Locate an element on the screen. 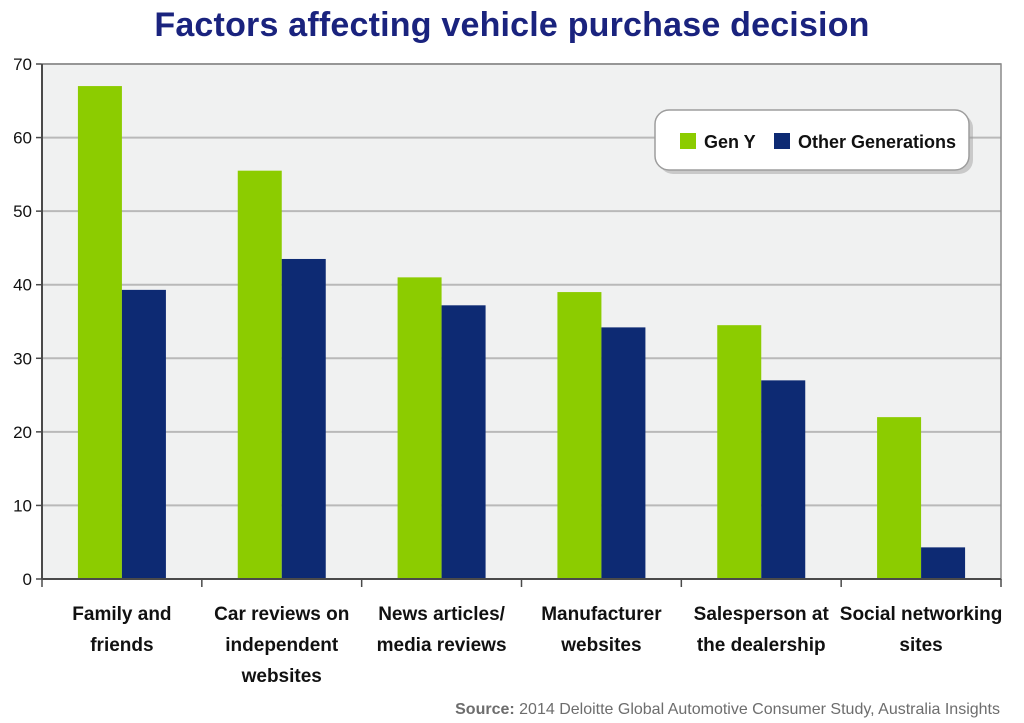  category-label-line: Manufacturer is located at coordinates (601, 614).